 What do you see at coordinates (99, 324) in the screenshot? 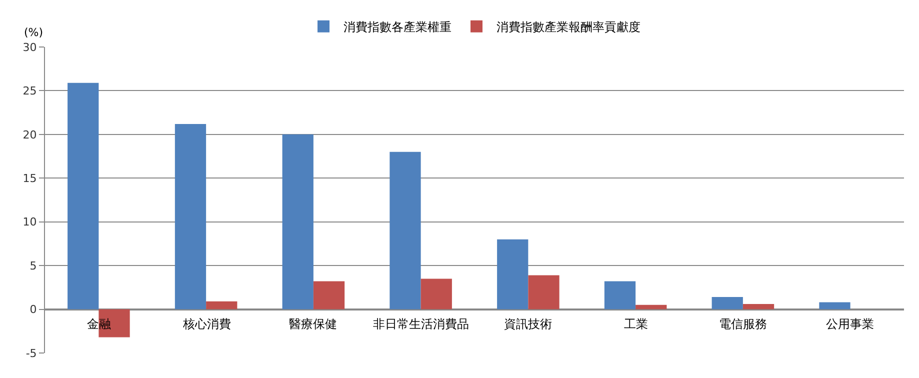
I see `x-tick-label: 金融` at bounding box center [99, 324].